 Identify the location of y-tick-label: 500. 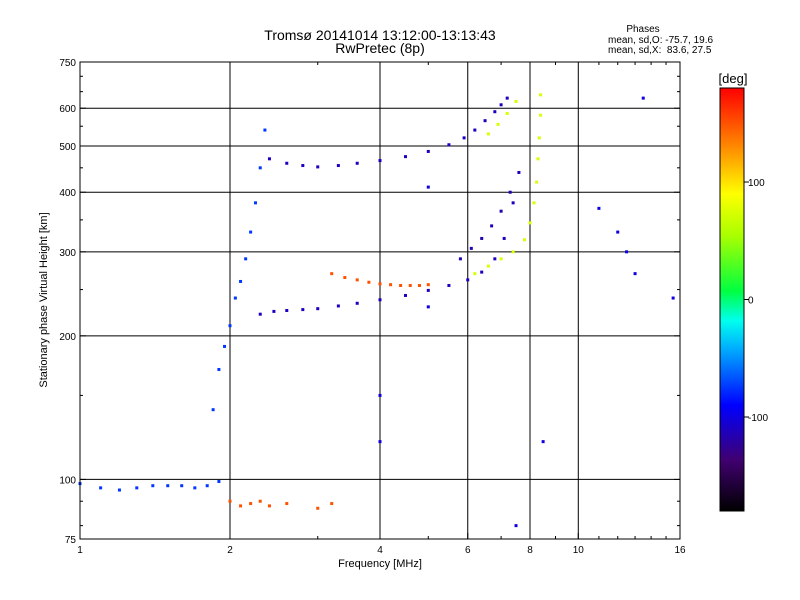
(67, 147).